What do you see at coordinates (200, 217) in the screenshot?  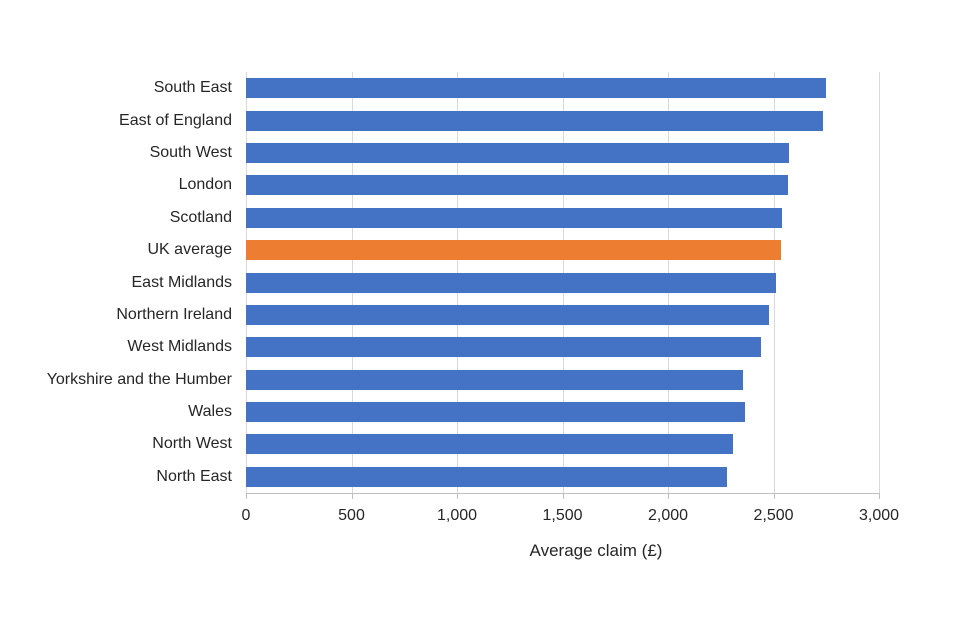 I see `category-label-scotland: Scotland` at bounding box center [200, 217].